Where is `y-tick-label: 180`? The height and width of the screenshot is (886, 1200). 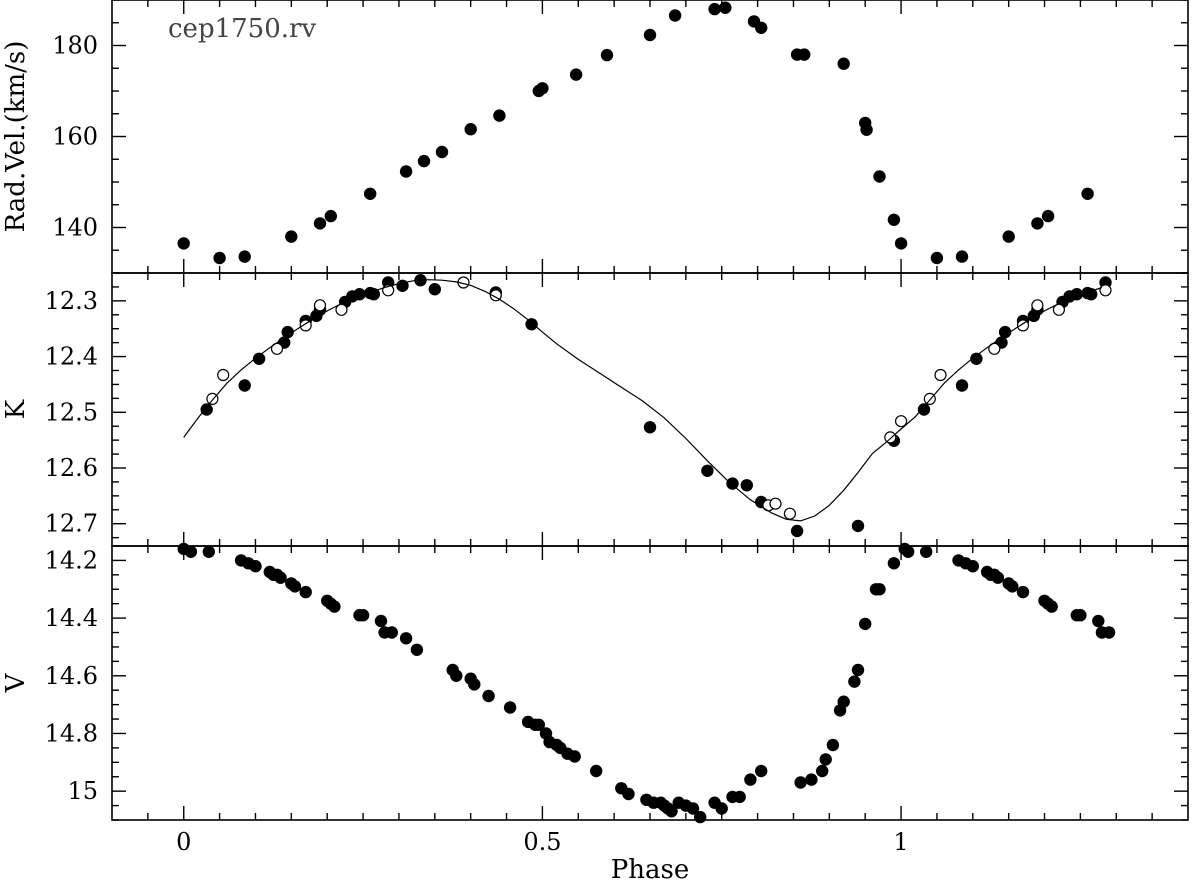
y-tick-label: 180 is located at coordinates (75, 46).